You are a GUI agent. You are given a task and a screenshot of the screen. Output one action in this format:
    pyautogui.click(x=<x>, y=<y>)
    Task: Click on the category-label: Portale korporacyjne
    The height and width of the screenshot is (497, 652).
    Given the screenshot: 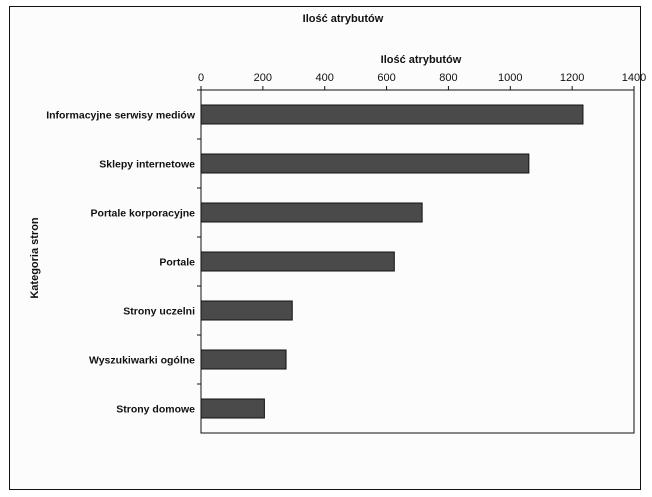 What is the action you would take?
    pyautogui.click(x=143, y=214)
    